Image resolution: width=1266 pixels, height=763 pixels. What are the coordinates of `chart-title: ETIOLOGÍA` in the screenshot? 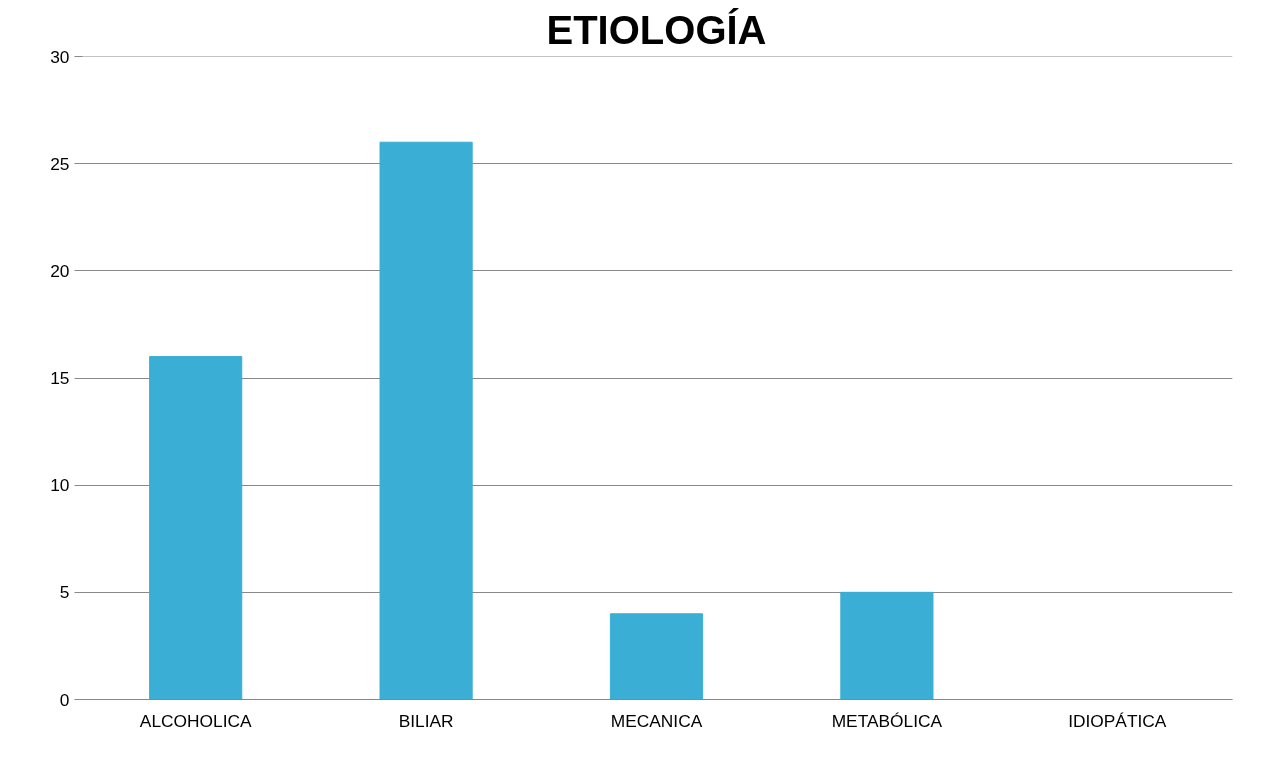 It's located at (656, 29).